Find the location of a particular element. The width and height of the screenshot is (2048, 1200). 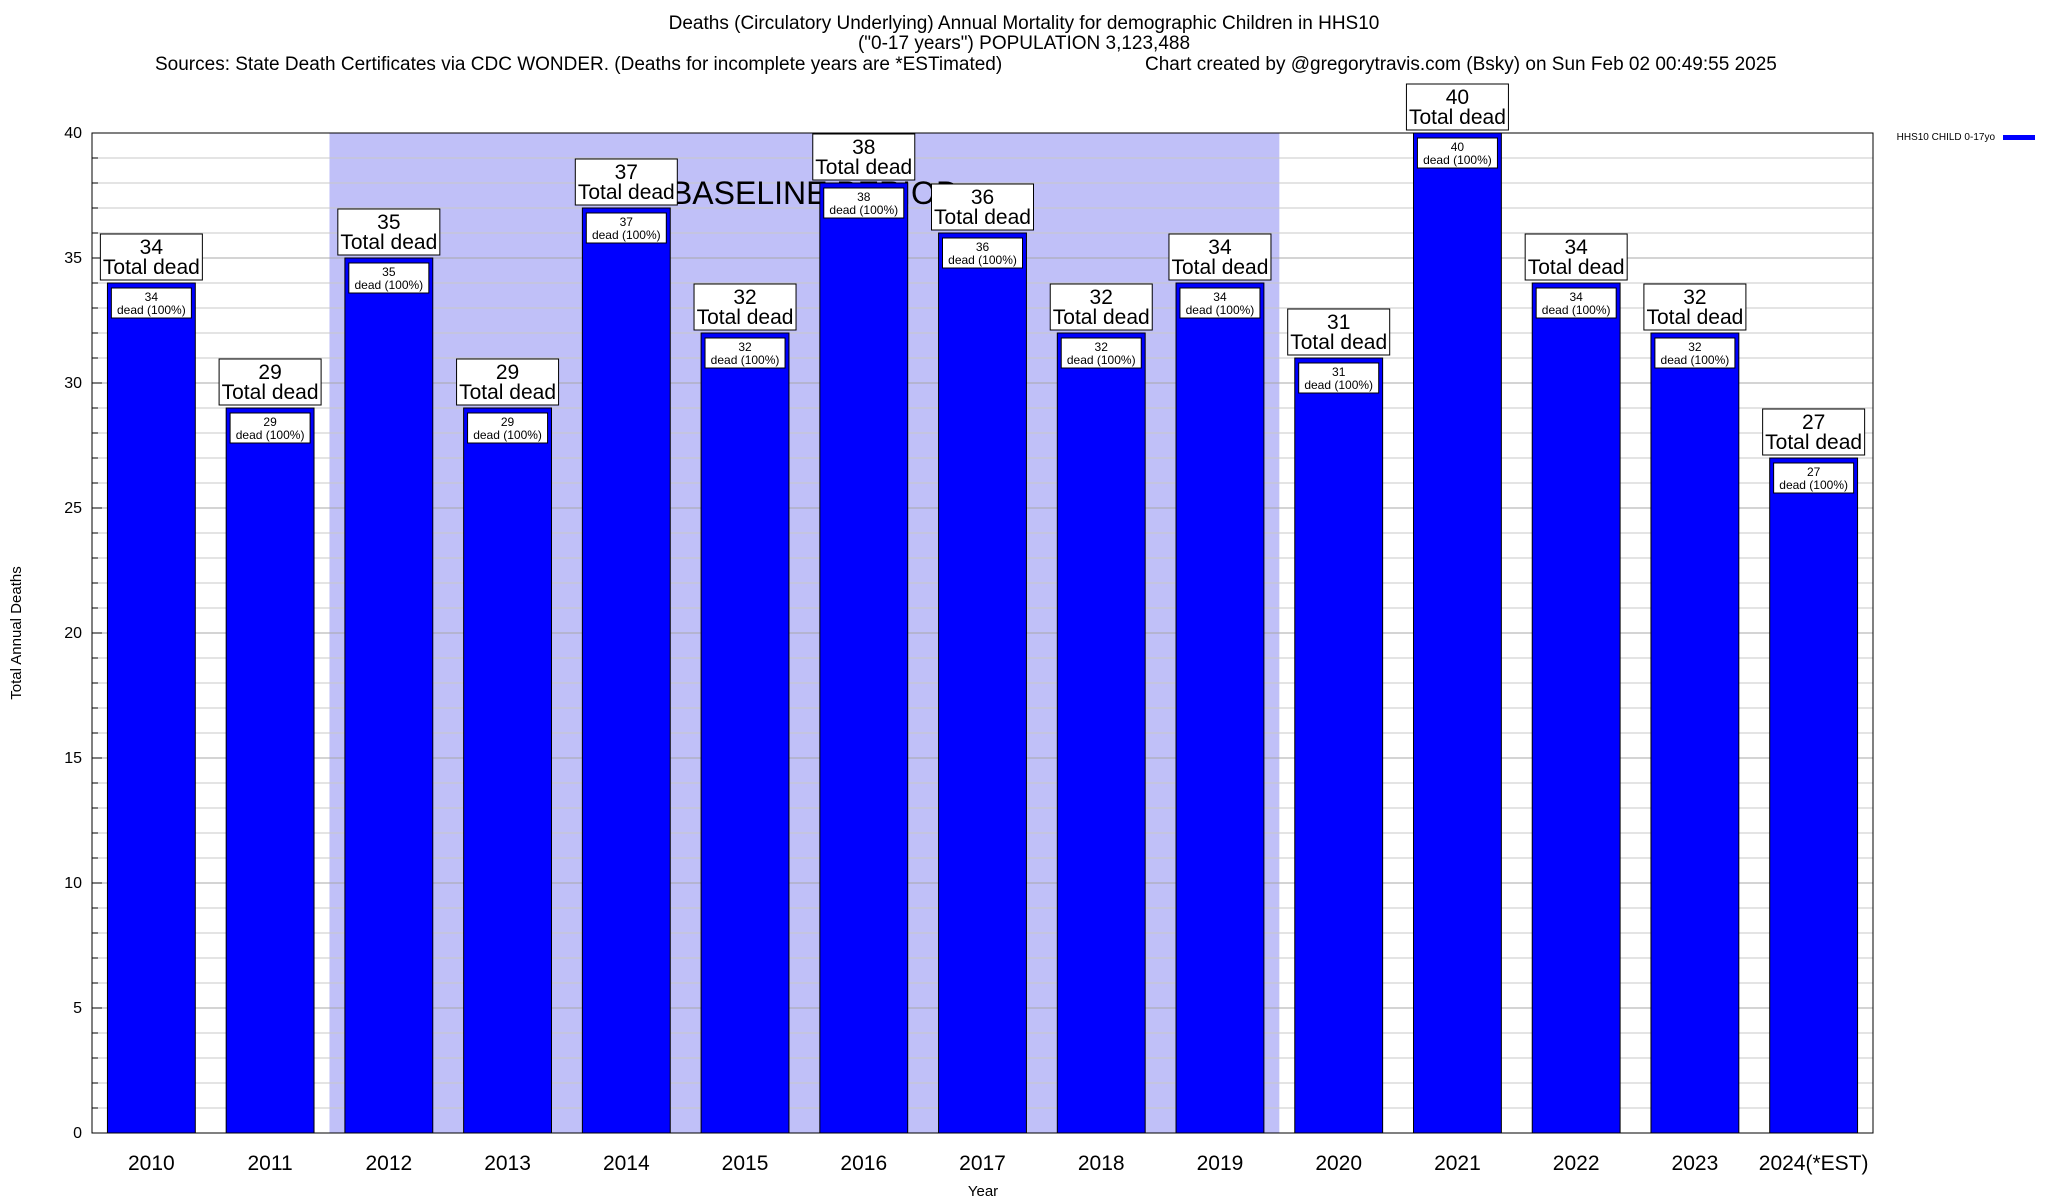

inner-label-value: 38 is located at coordinates (864, 197).